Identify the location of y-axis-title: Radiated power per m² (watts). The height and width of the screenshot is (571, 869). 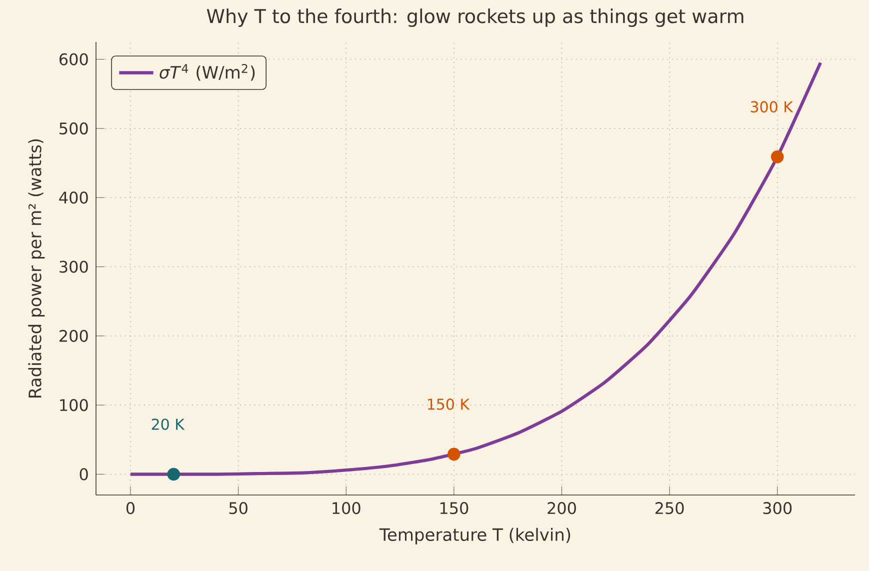
(36, 268).